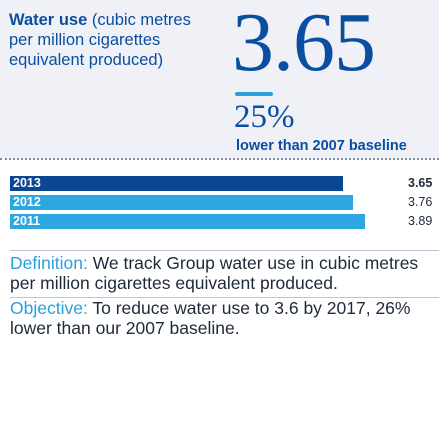  What do you see at coordinates (187, 221) in the screenshot?
I see `bar-2011: 2011` at bounding box center [187, 221].